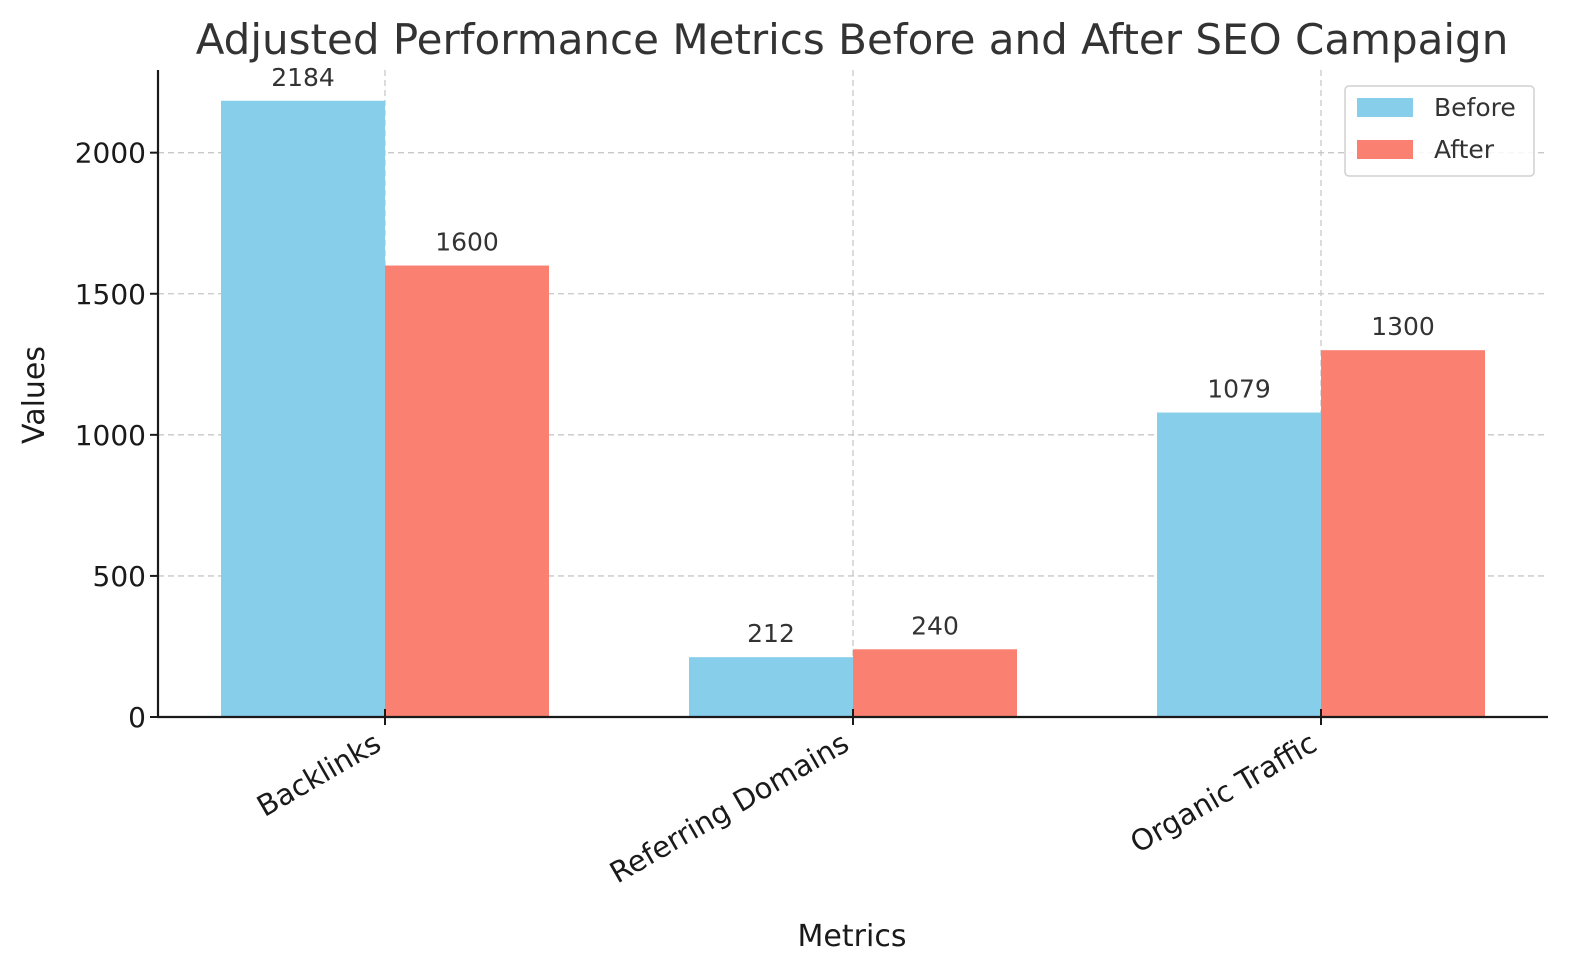  What do you see at coordinates (119, 576) in the screenshot?
I see `y-tick-label: 500` at bounding box center [119, 576].